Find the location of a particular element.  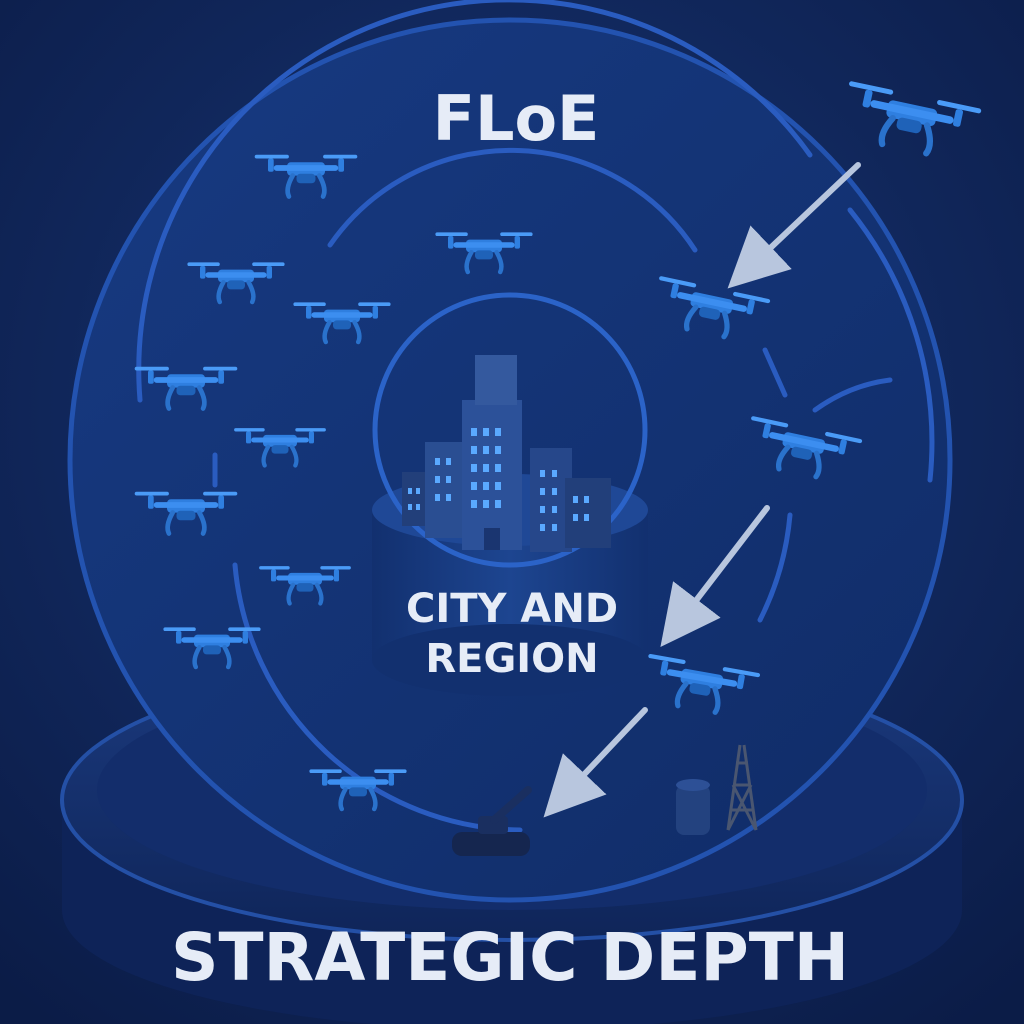

city-label-line2: REGION is located at coordinates (511, 659).